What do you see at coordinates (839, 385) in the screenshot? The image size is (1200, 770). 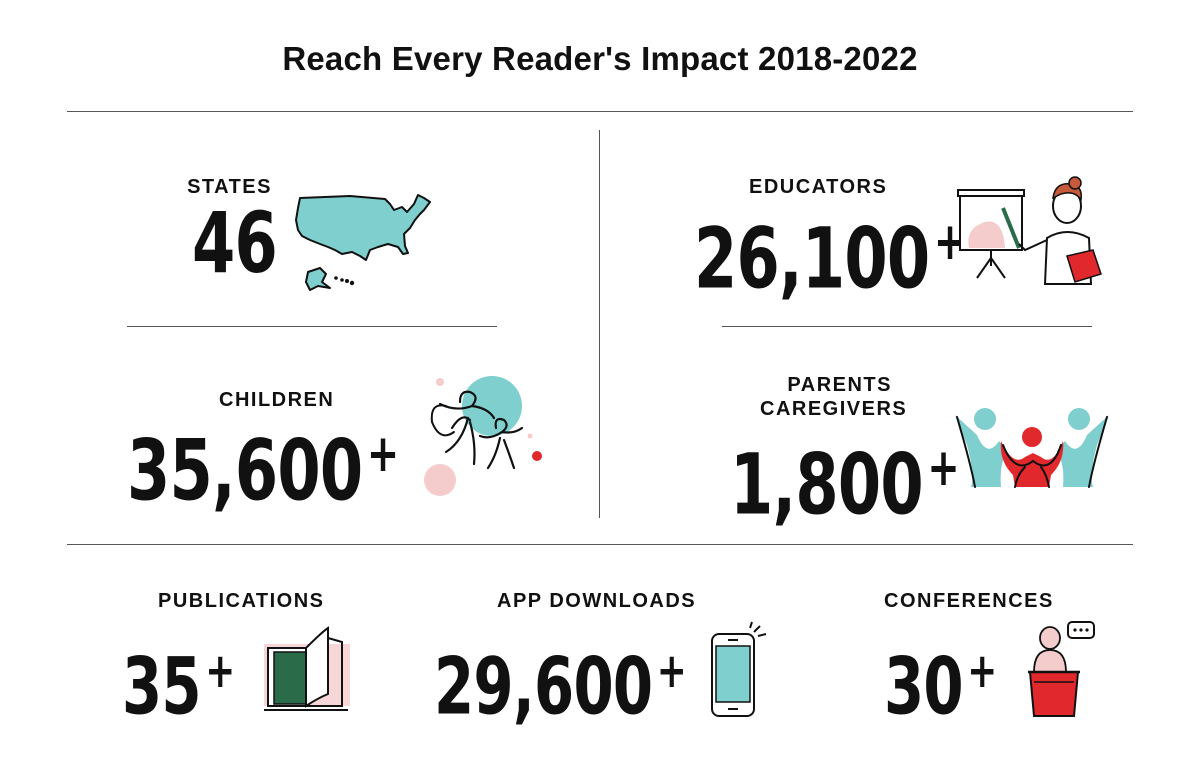 I see `parents-label-line1: PARENTS` at bounding box center [839, 385].